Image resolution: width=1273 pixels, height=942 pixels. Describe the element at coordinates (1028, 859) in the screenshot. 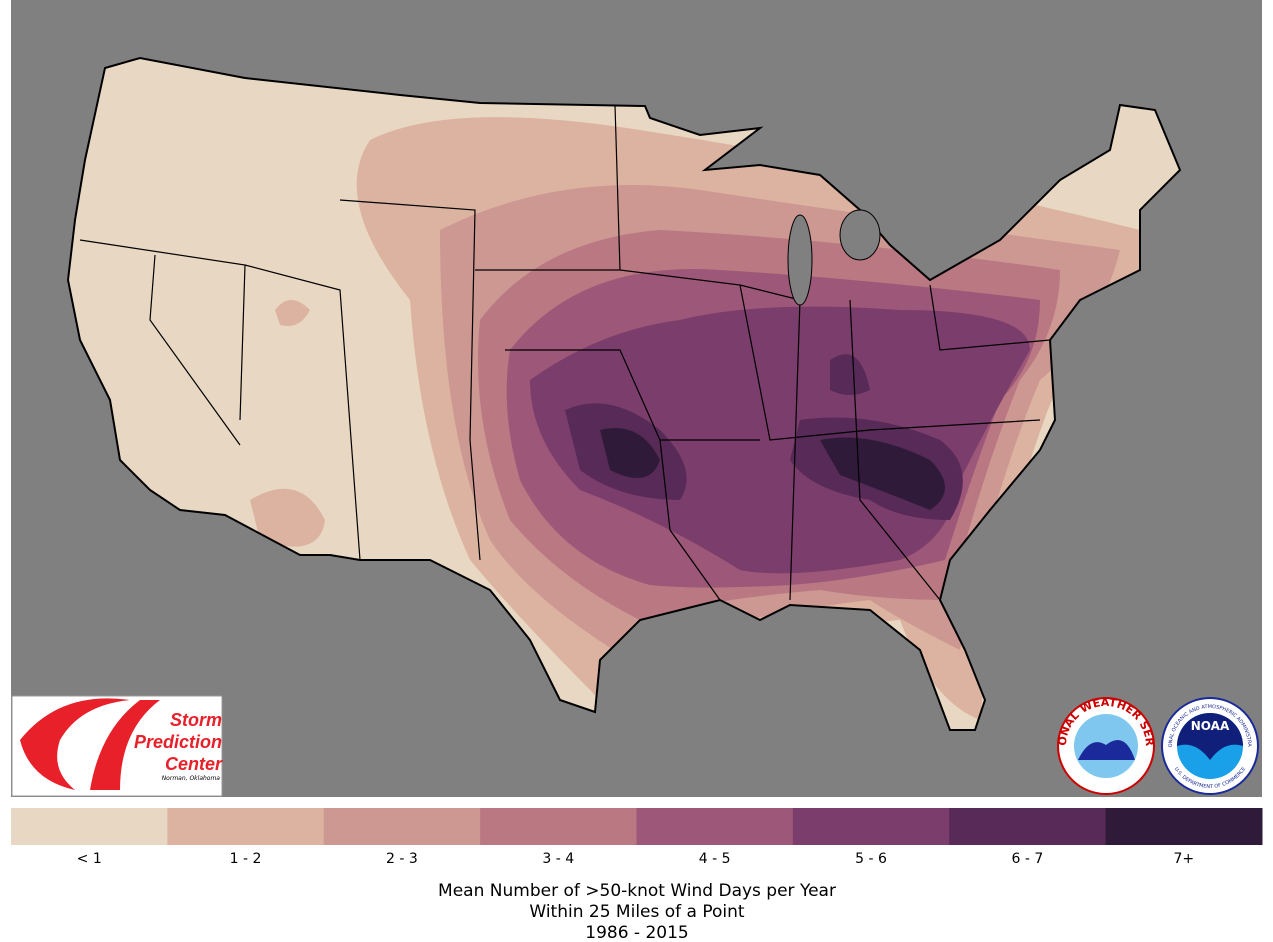

I see `legend-label: 6 - 7` at that location.